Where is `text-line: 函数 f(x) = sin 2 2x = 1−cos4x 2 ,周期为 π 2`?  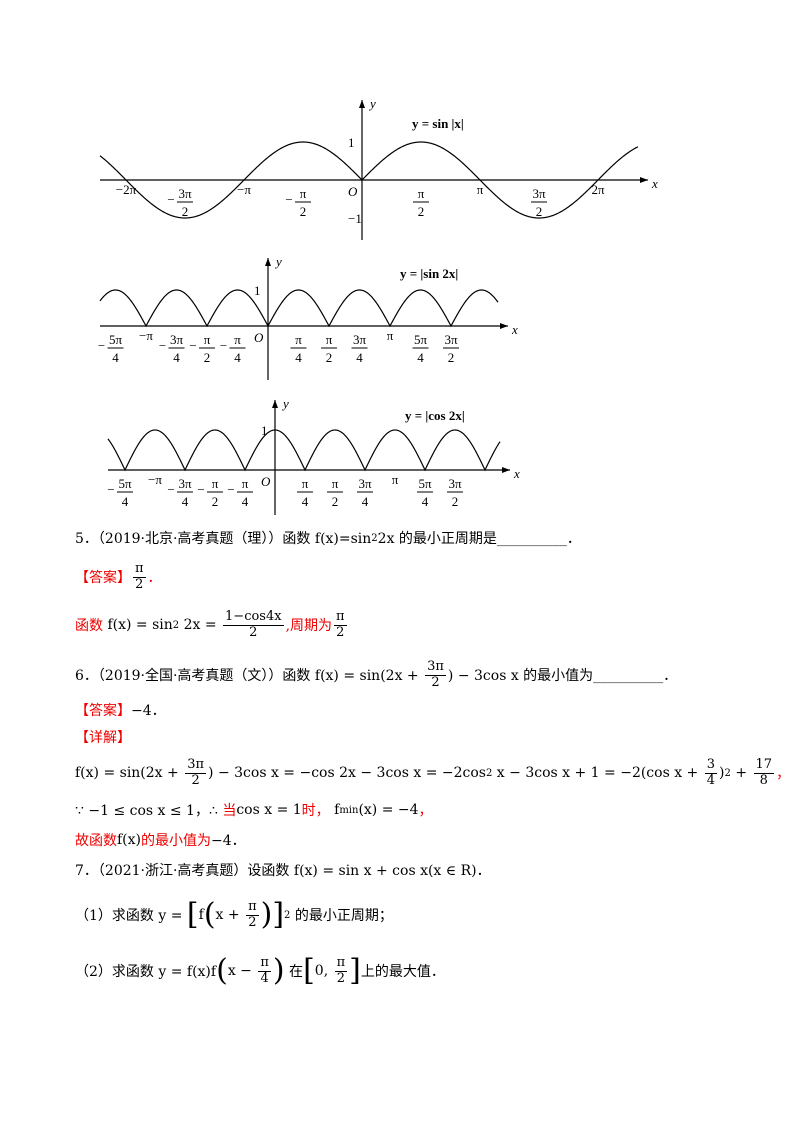 text-line: 函数 f(x) = sin 2 2x = 1−cos4x 2 ,周期为 π 2 is located at coordinates (212, 625).